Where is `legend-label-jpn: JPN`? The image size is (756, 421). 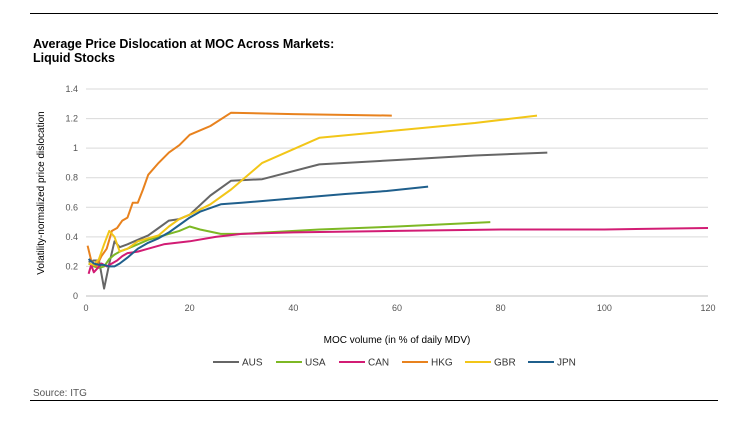 legend-label-jpn: JPN is located at coordinates (566, 363).